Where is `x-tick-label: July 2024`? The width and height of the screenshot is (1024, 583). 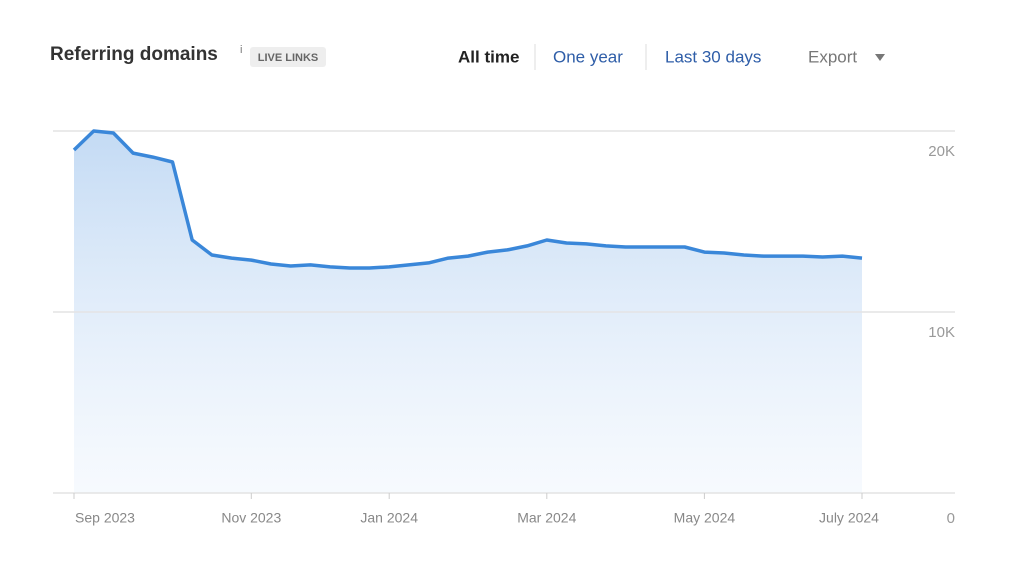
x-tick-label: July 2024 is located at coordinates (849, 518).